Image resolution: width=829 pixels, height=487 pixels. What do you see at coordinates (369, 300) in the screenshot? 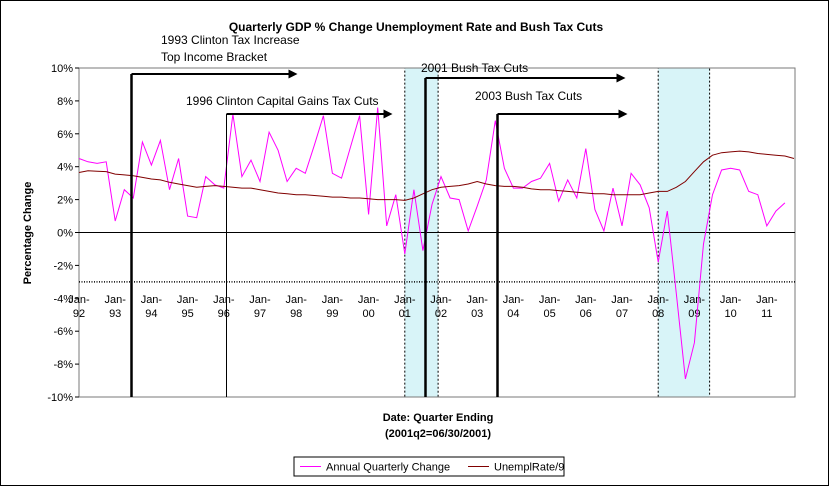
I see `x-tick-label-top-8: Jan-` at bounding box center [369, 300].